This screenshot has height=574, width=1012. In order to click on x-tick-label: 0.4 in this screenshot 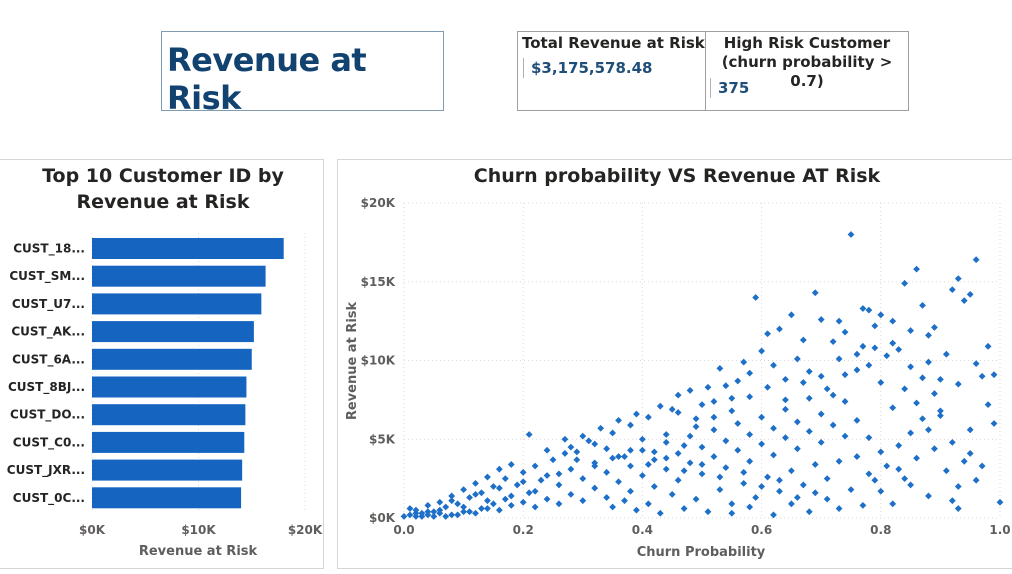, I will do `click(642, 530)`.